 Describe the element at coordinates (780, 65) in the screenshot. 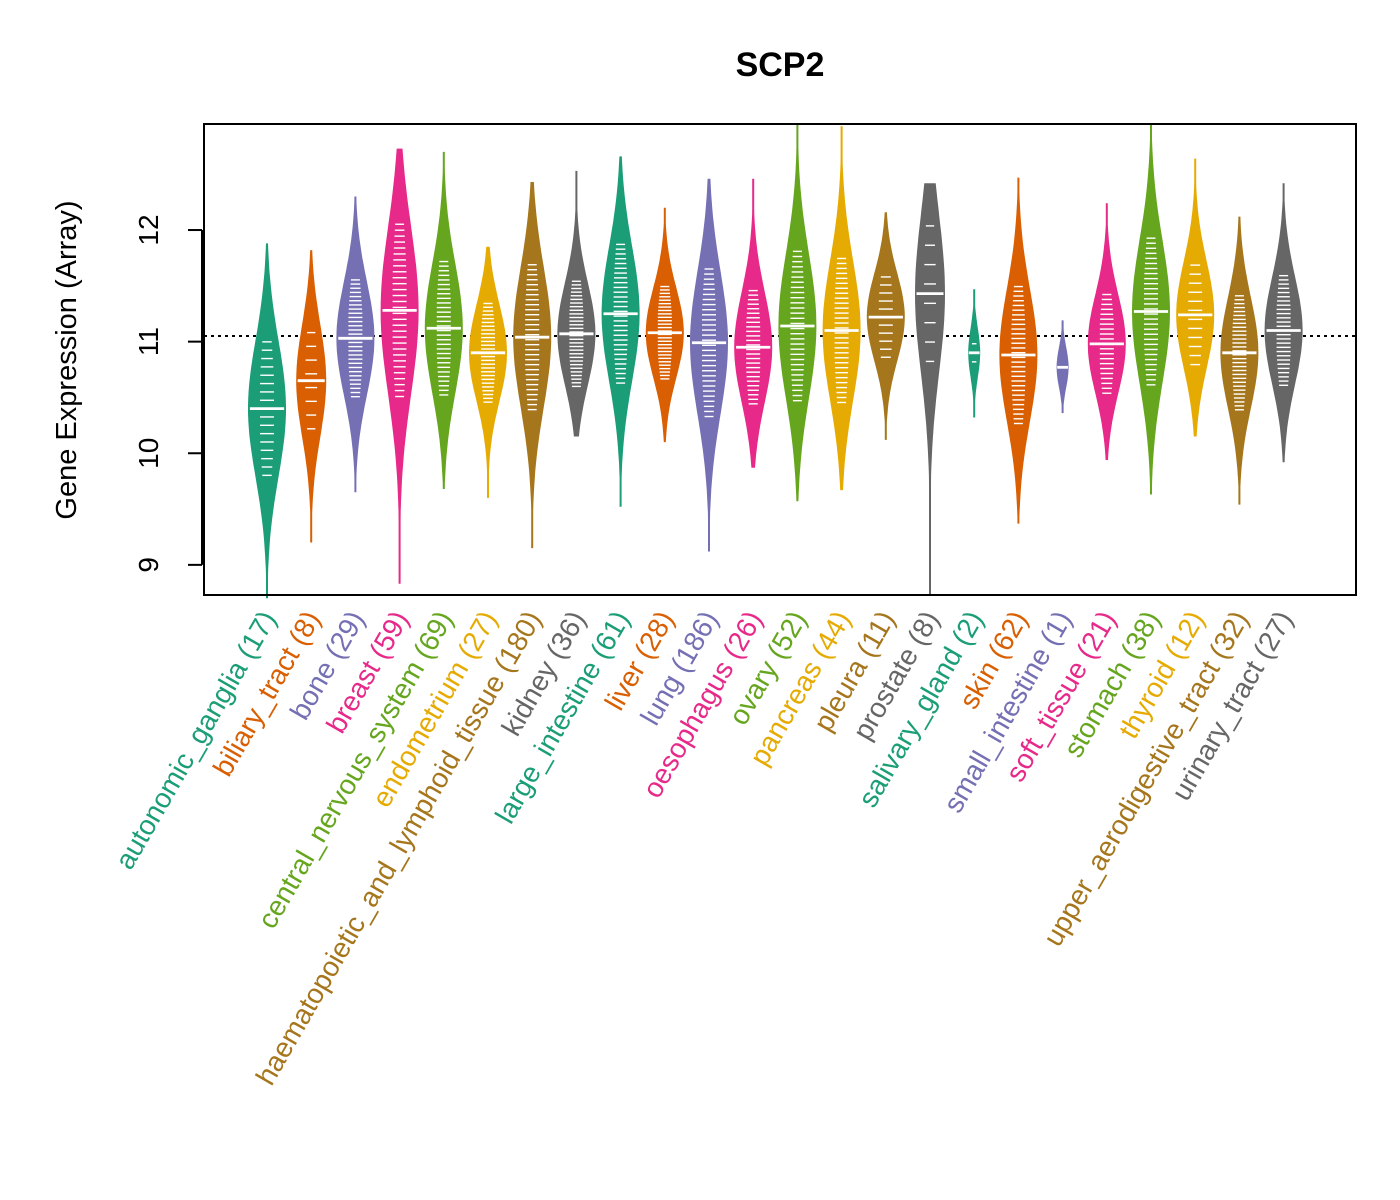

I see `chart-title: SCP2` at that location.